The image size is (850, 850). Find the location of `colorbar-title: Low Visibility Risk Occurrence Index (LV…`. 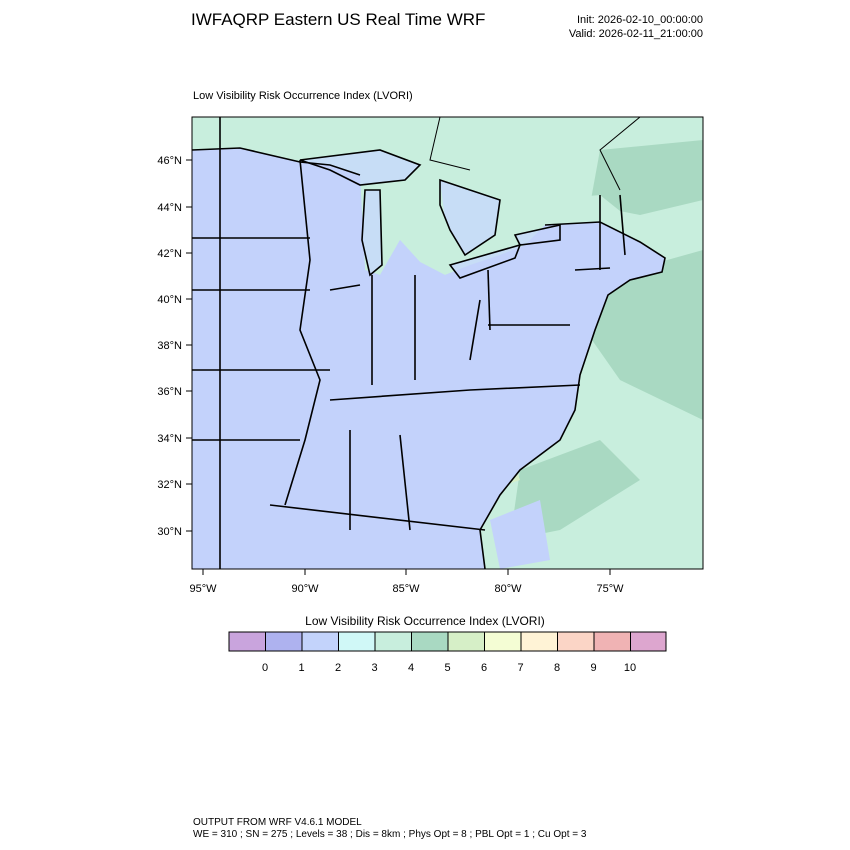

colorbar-title: Low Visibility Risk Occurrence Index (LV… is located at coordinates (425, 621).